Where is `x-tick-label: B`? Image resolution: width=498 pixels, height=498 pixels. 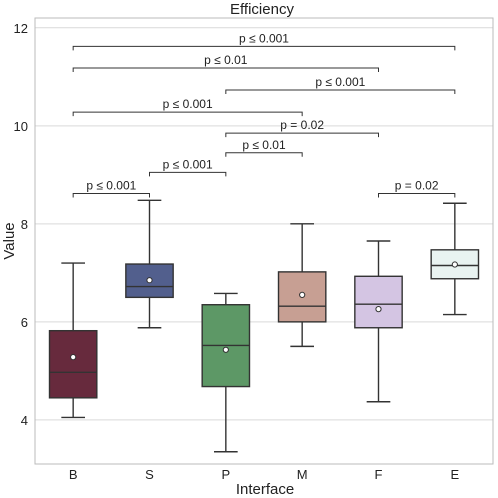
x-tick-label: B is located at coordinates (73, 474).